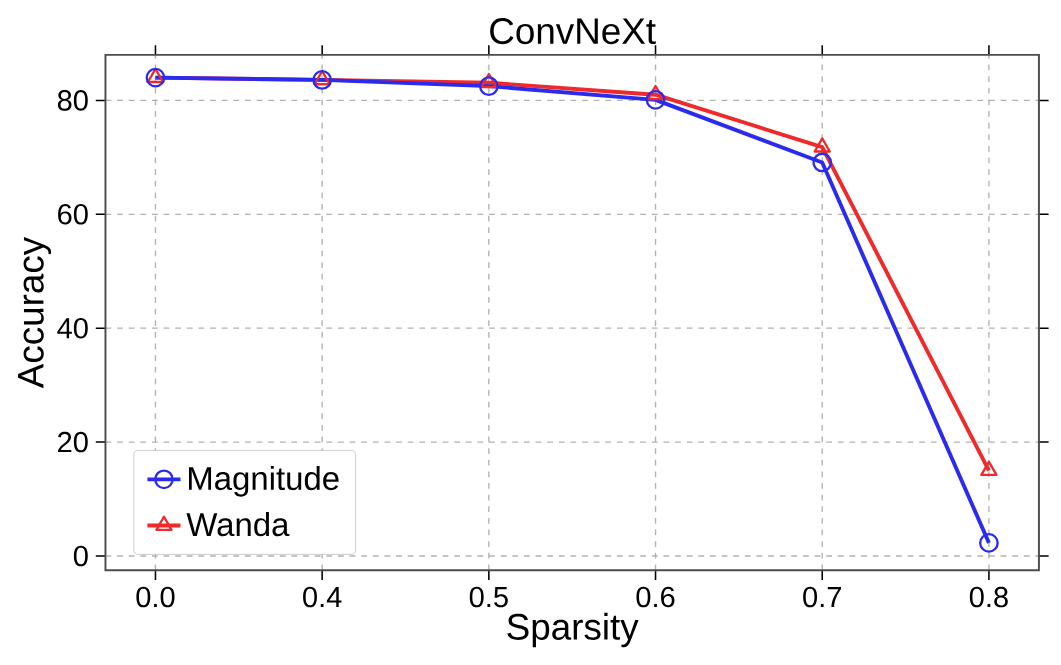 The width and height of the screenshot is (1061, 665). Describe the element at coordinates (73, 214) in the screenshot. I see `y-tick-label: 60` at that location.